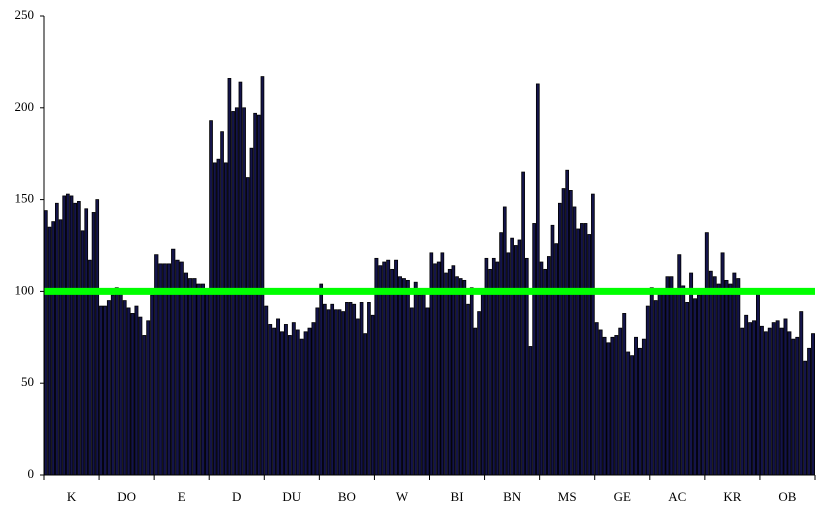 Image resolution: width=818 pixels, height=506 pixels. I want to click on x-tick-label: E, so click(182, 496).